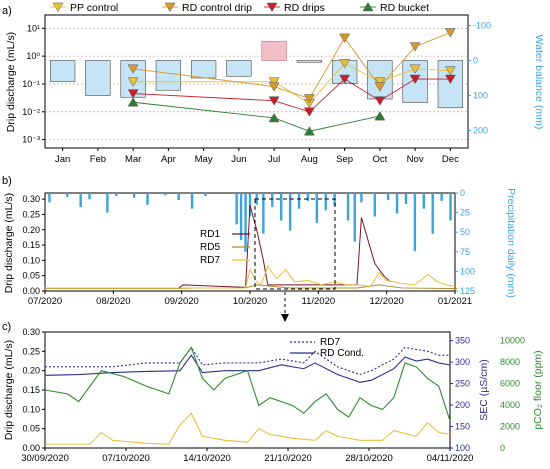 This screenshot has height=469, width=550. I want to click on panel-c-label: c), so click(6, 327).